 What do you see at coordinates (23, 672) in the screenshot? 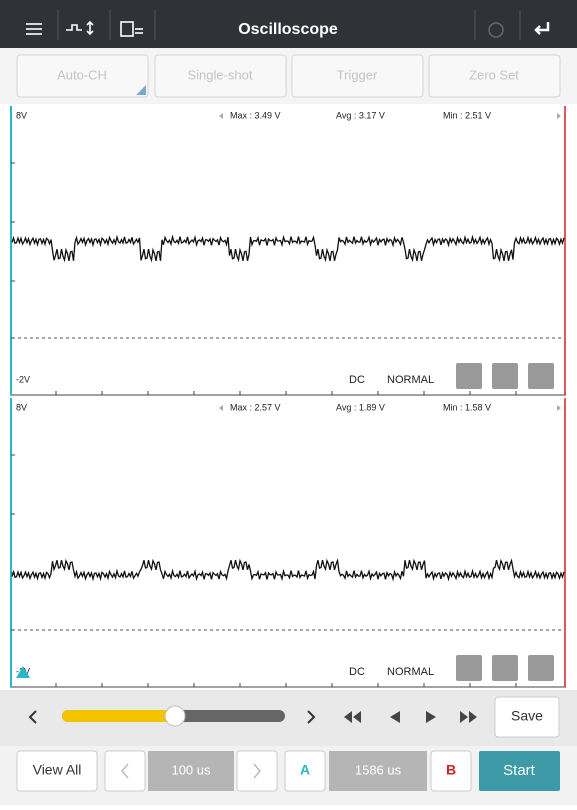
I see `marker` at bounding box center [23, 672].